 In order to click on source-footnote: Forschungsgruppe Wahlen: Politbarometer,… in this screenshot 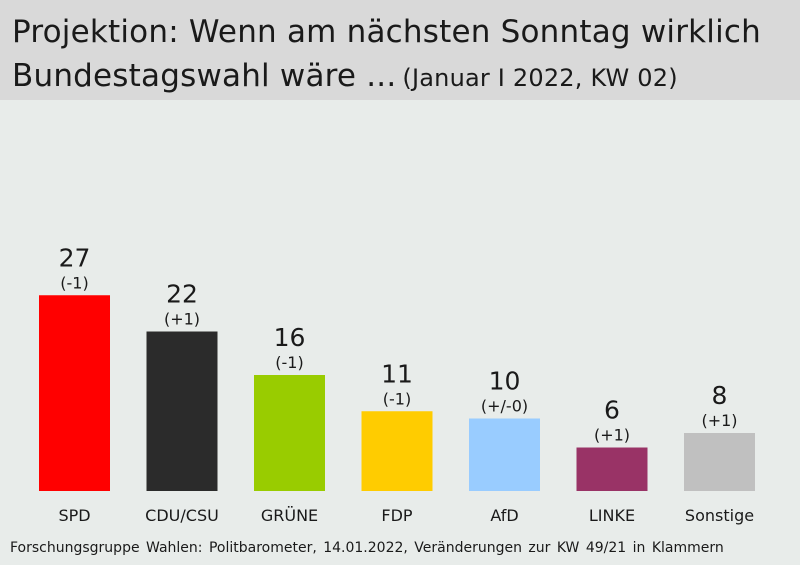, I will do `click(367, 548)`.